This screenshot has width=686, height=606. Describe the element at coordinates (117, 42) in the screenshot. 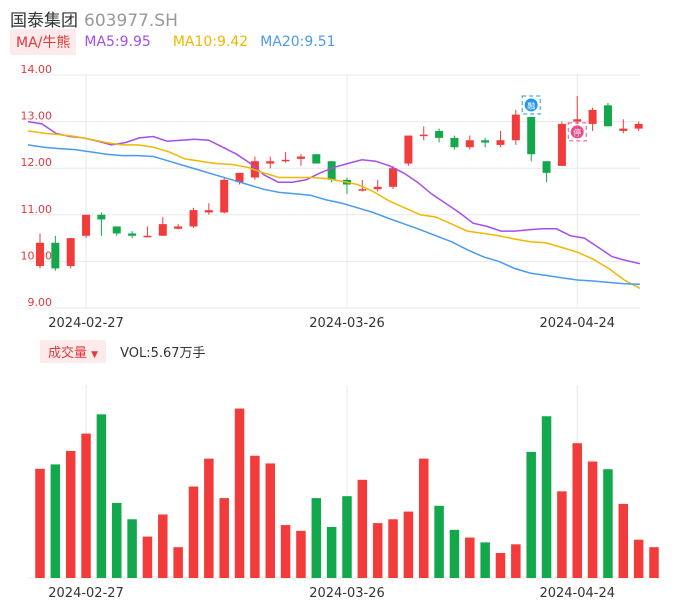

I see `ma5-label: MA5:9.95` at that location.